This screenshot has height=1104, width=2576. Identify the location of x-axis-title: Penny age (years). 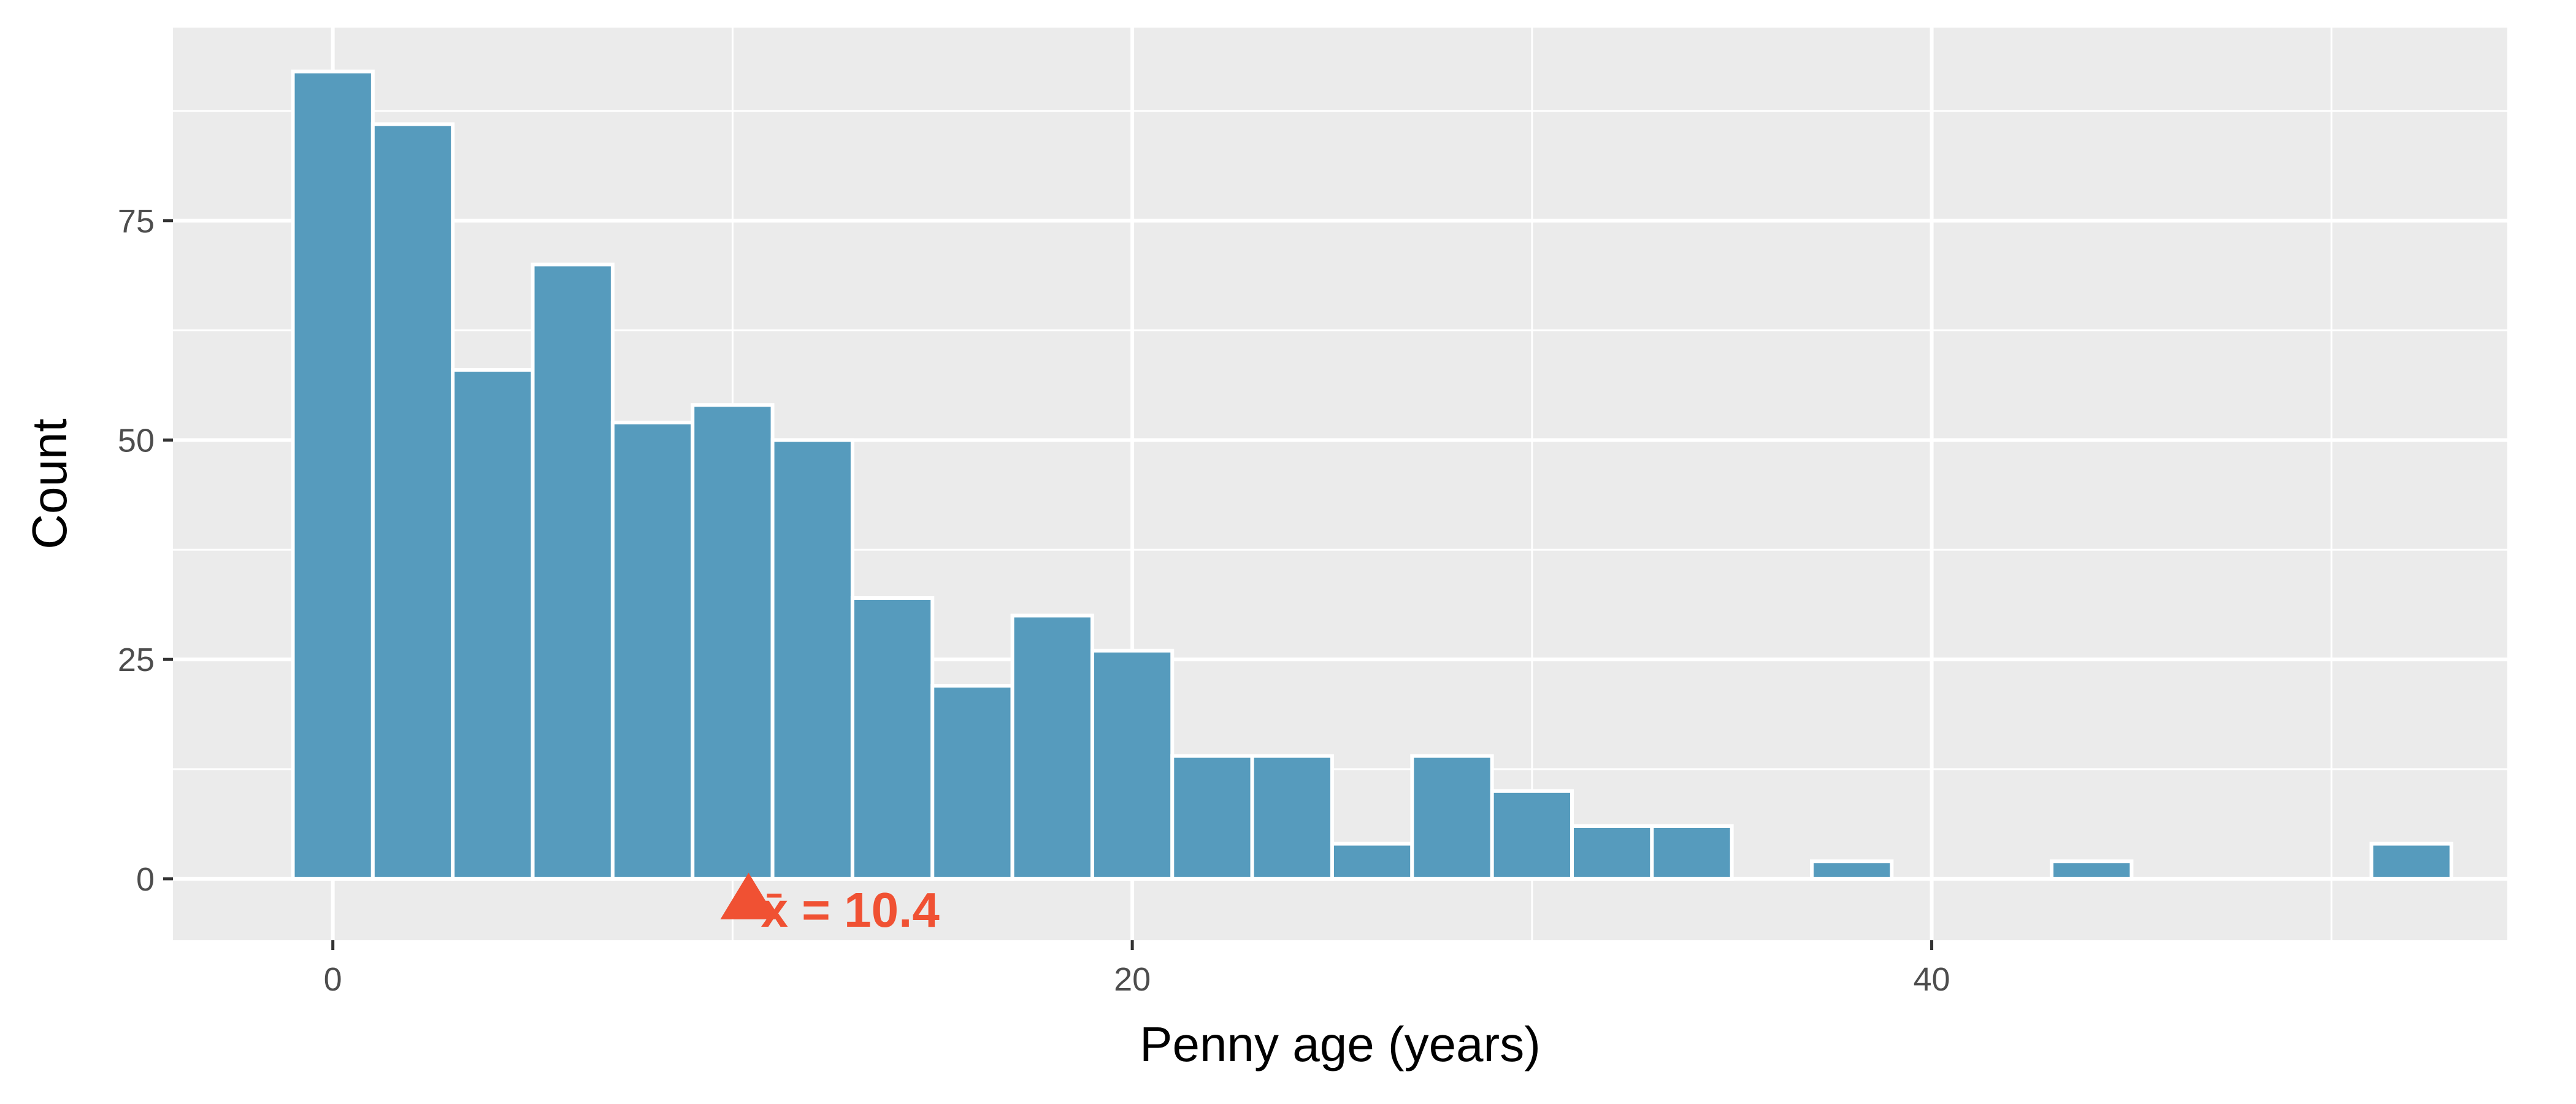
(1340, 1044).